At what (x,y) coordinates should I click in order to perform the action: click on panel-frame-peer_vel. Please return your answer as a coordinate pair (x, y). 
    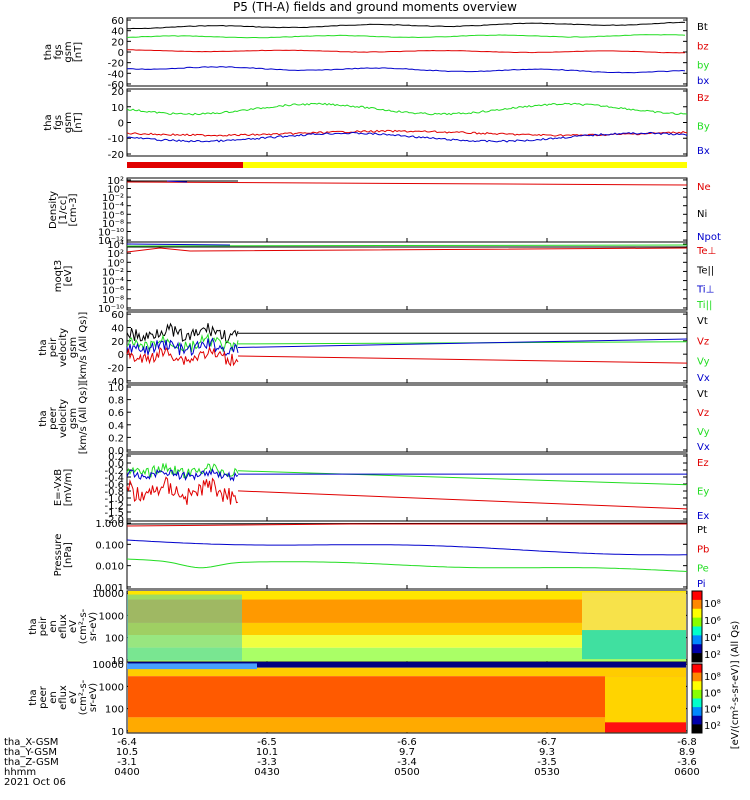
    Looking at the image, I should click on (407, 418).